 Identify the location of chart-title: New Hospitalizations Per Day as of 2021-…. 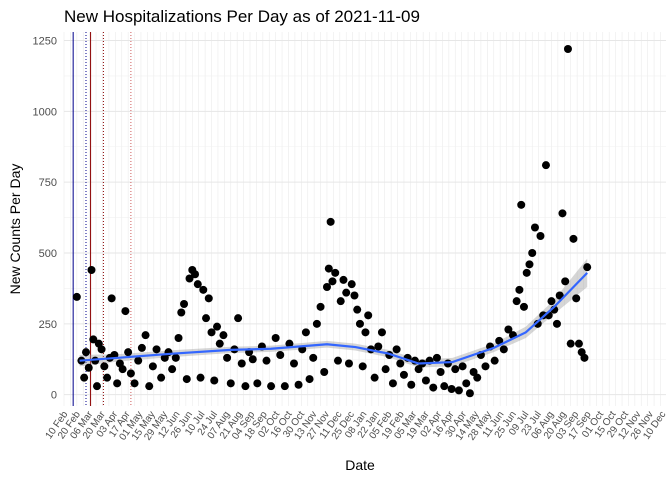
(242, 16).